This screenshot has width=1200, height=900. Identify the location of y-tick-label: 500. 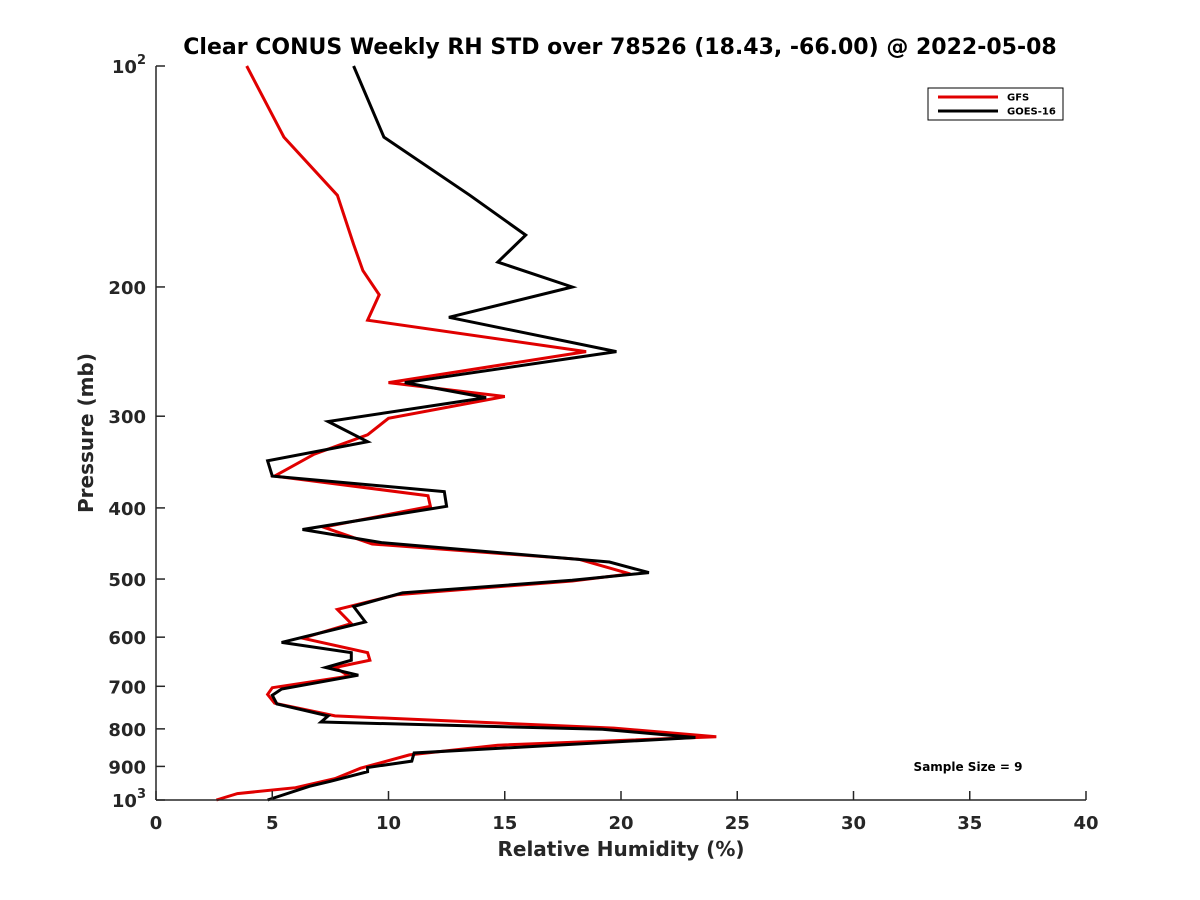
(127, 580).